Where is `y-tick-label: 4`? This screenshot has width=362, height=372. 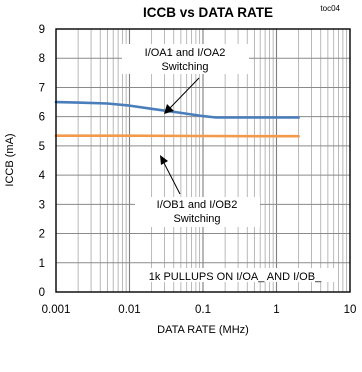
y-tick-label: 4 is located at coordinates (42, 176).